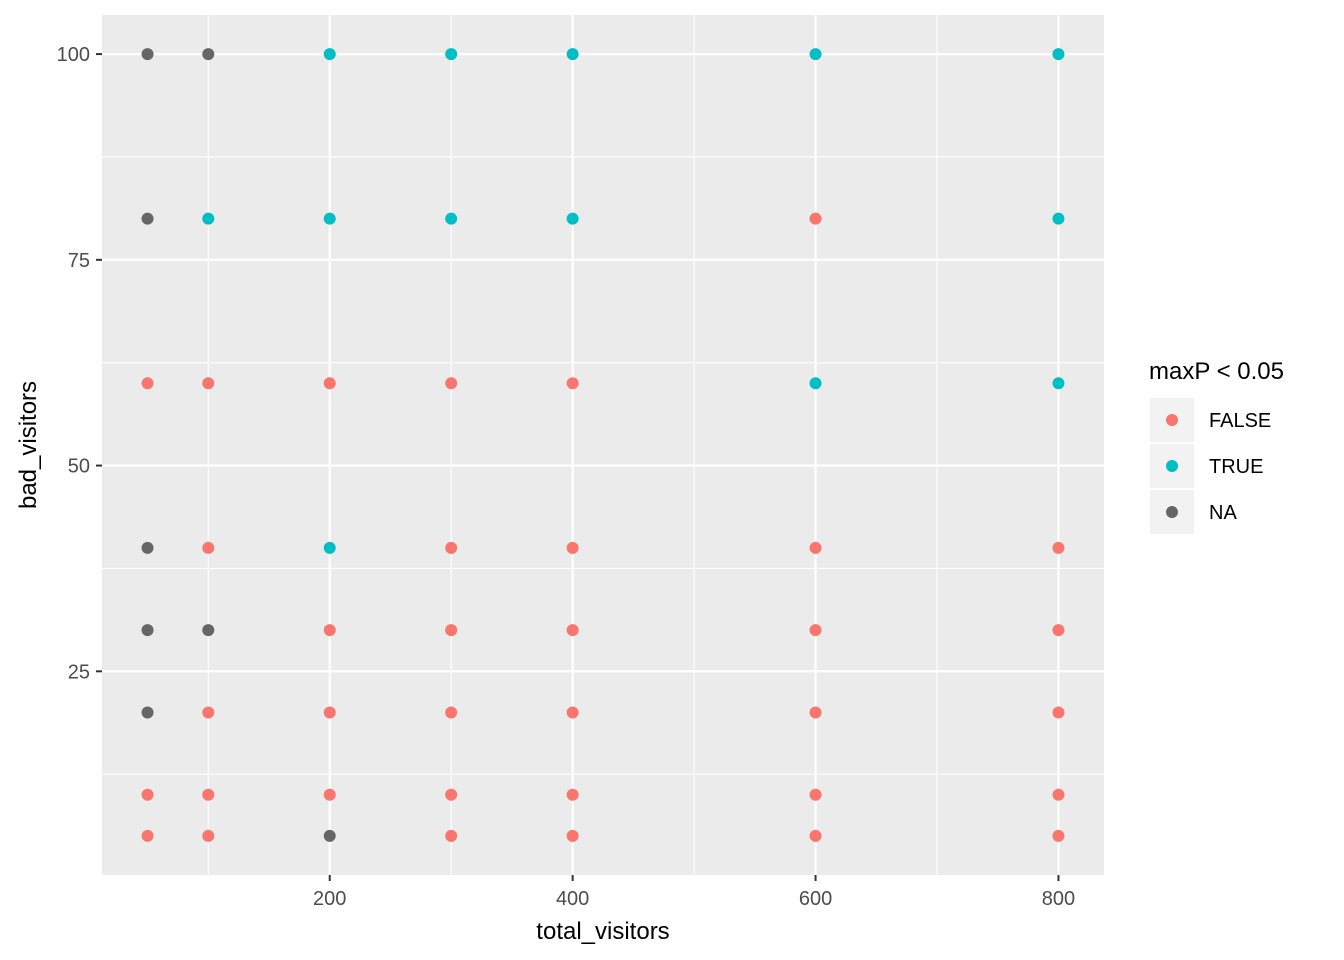 This screenshot has width=1344, height=960. What do you see at coordinates (79, 467) in the screenshot?
I see `y-tick-label: 50` at bounding box center [79, 467].